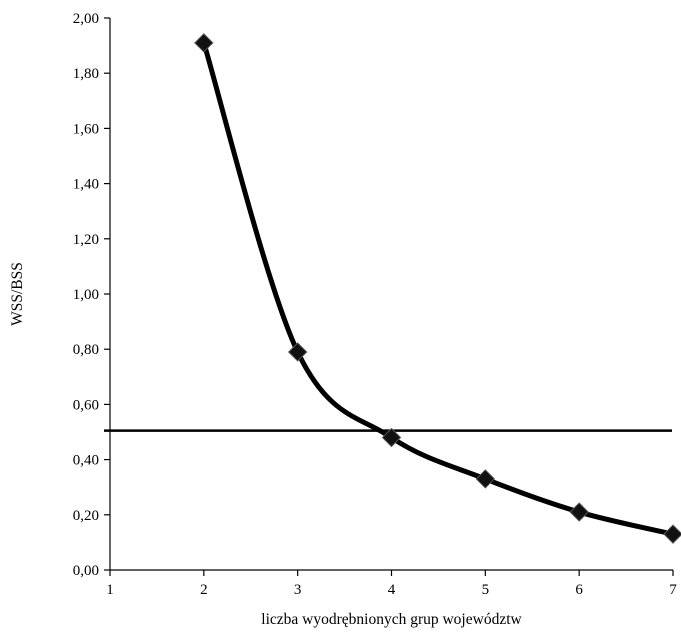 This screenshot has height=635, width=681. What do you see at coordinates (86, 74) in the screenshot?
I see `y-tick-label: 1,80` at bounding box center [86, 74].